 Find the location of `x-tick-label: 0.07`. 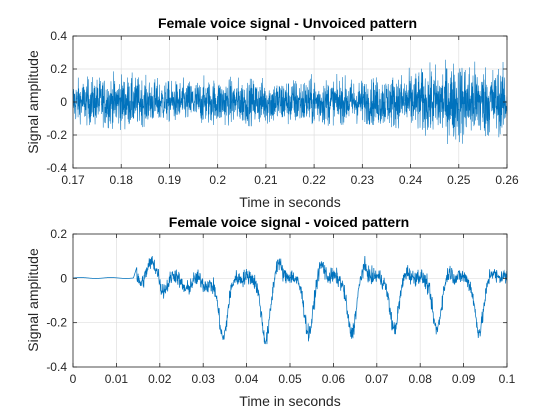

x-tick-label: 0.07 is located at coordinates (377, 379).